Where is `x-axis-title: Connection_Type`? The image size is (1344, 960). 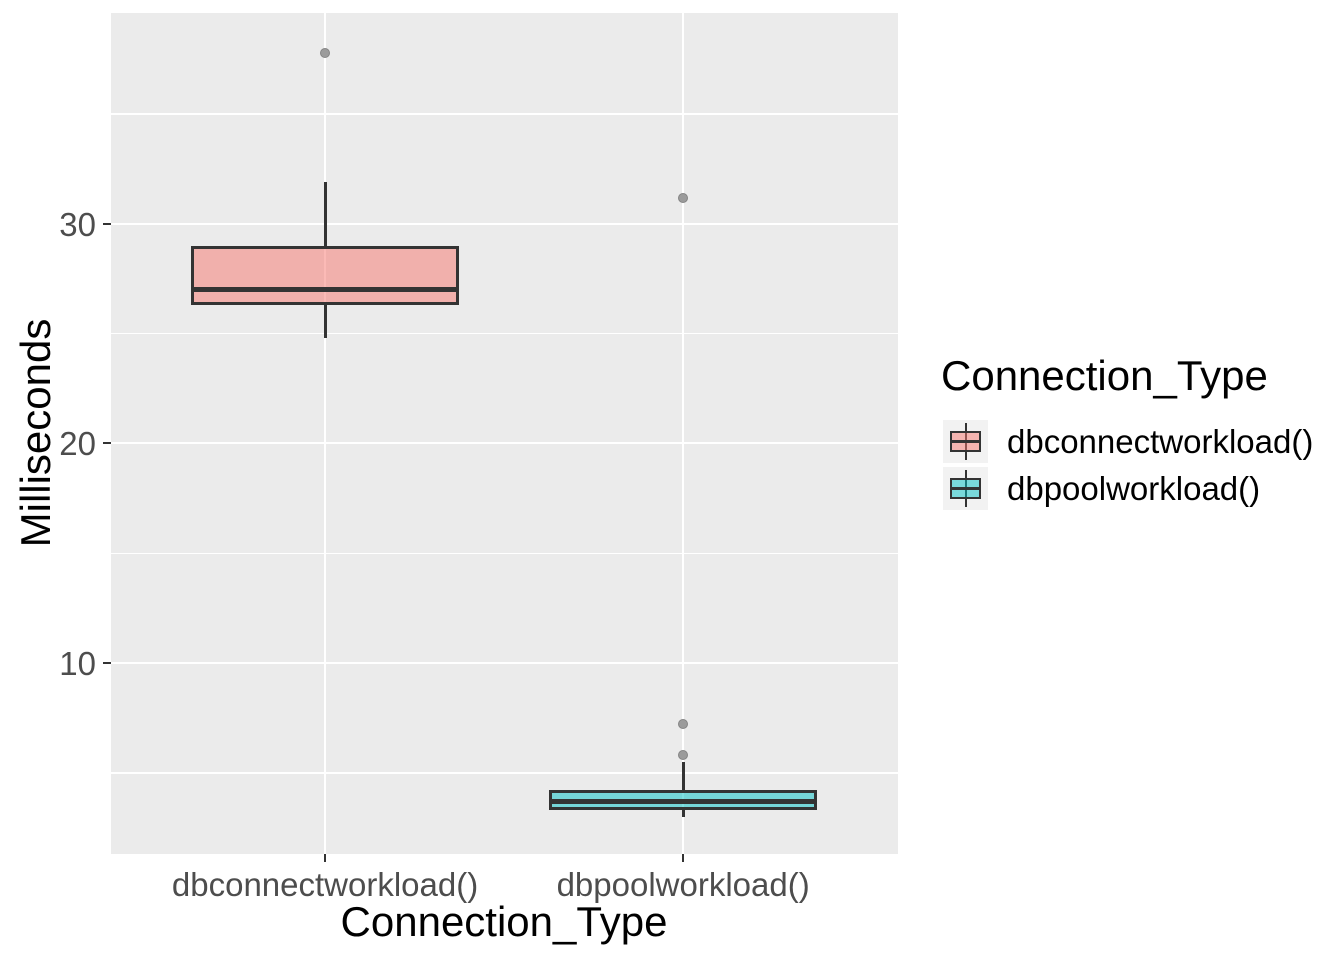 x-axis-title: Connection_Type is located at coordinates (504, 921).